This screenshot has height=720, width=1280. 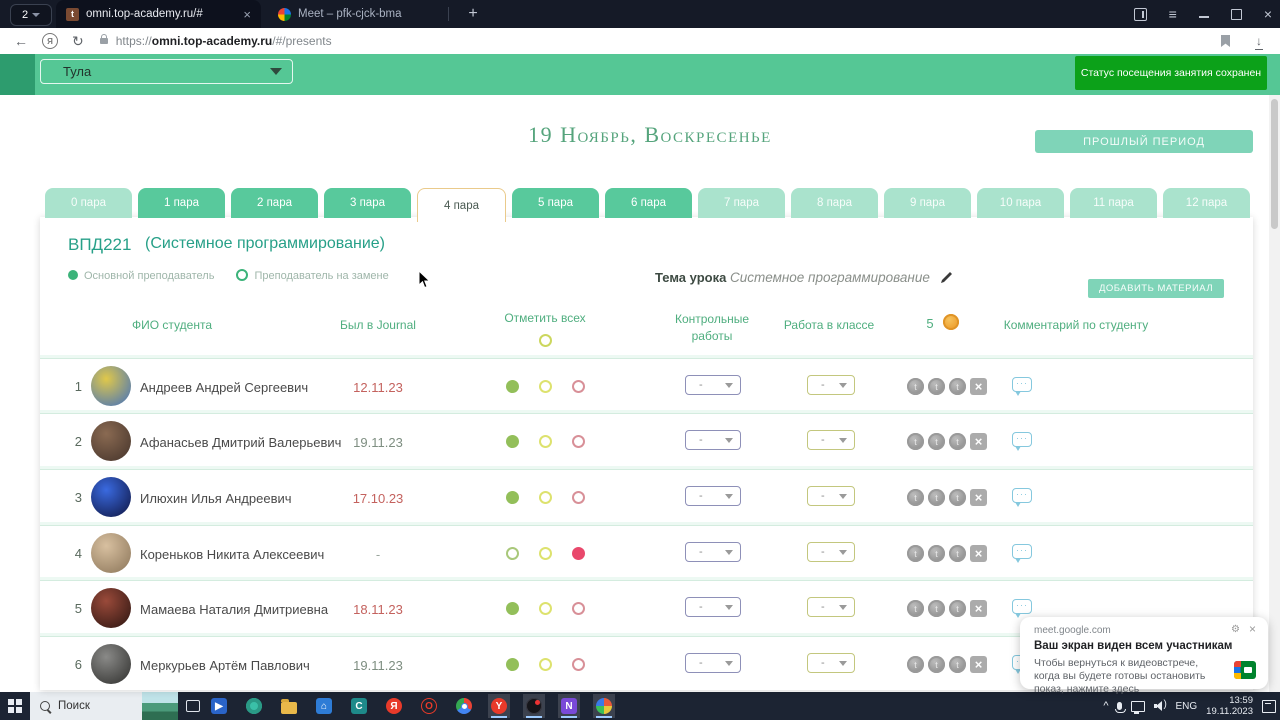 What do you see at coordinates (1274, 164) in the screenshot?
I see `scrollbar-thumb` at bounding box center [1274, 164].